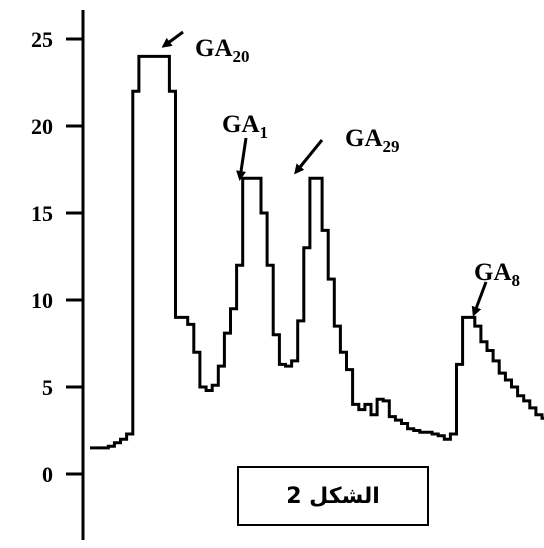 Image resolution: width=544 pixels, height=548 pixels. What do you see at coordinates (497, 274) in the screenshot?
I see `peak-label-GA8: GA8` at bounding box center [497, 274].